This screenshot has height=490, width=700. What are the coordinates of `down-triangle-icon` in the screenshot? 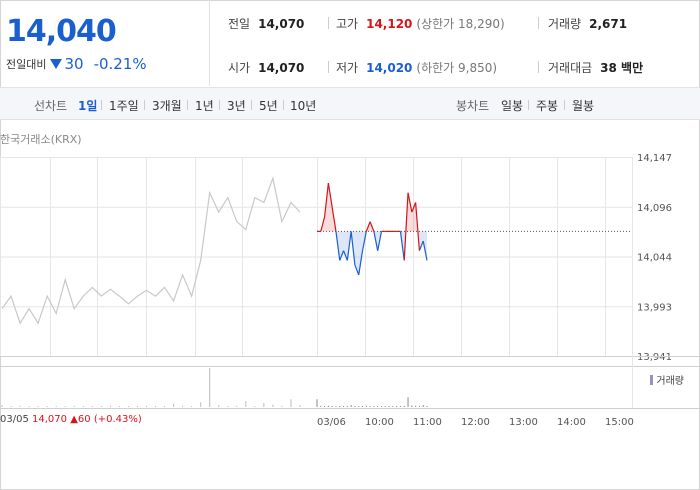 It's located at (56, 64).